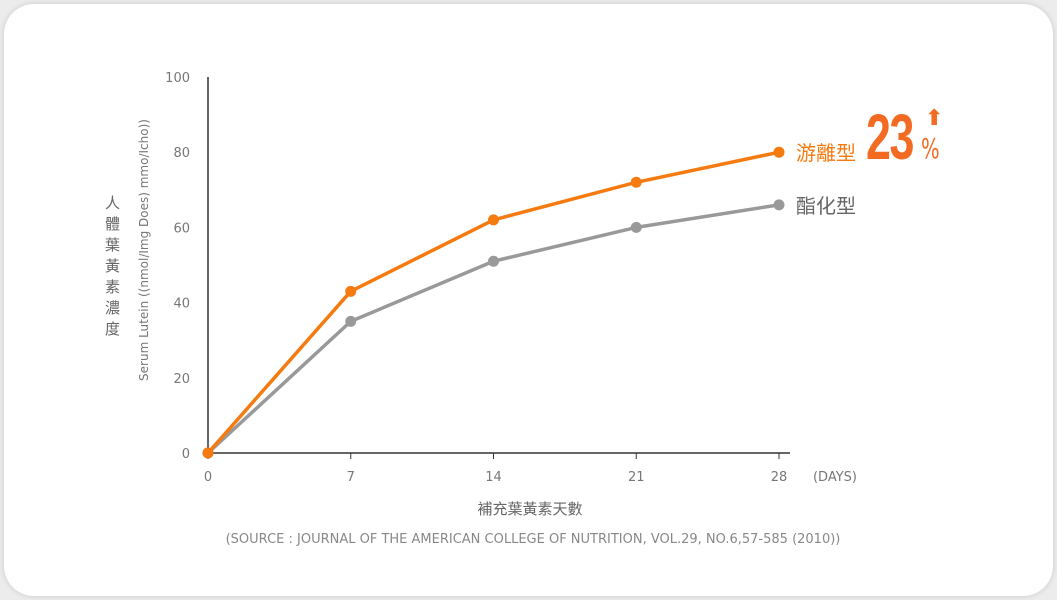  What do you see at coordinates (493, 477) in the screenshot?
I see `x-tick-label: 14` at bounding box center [493, 477].